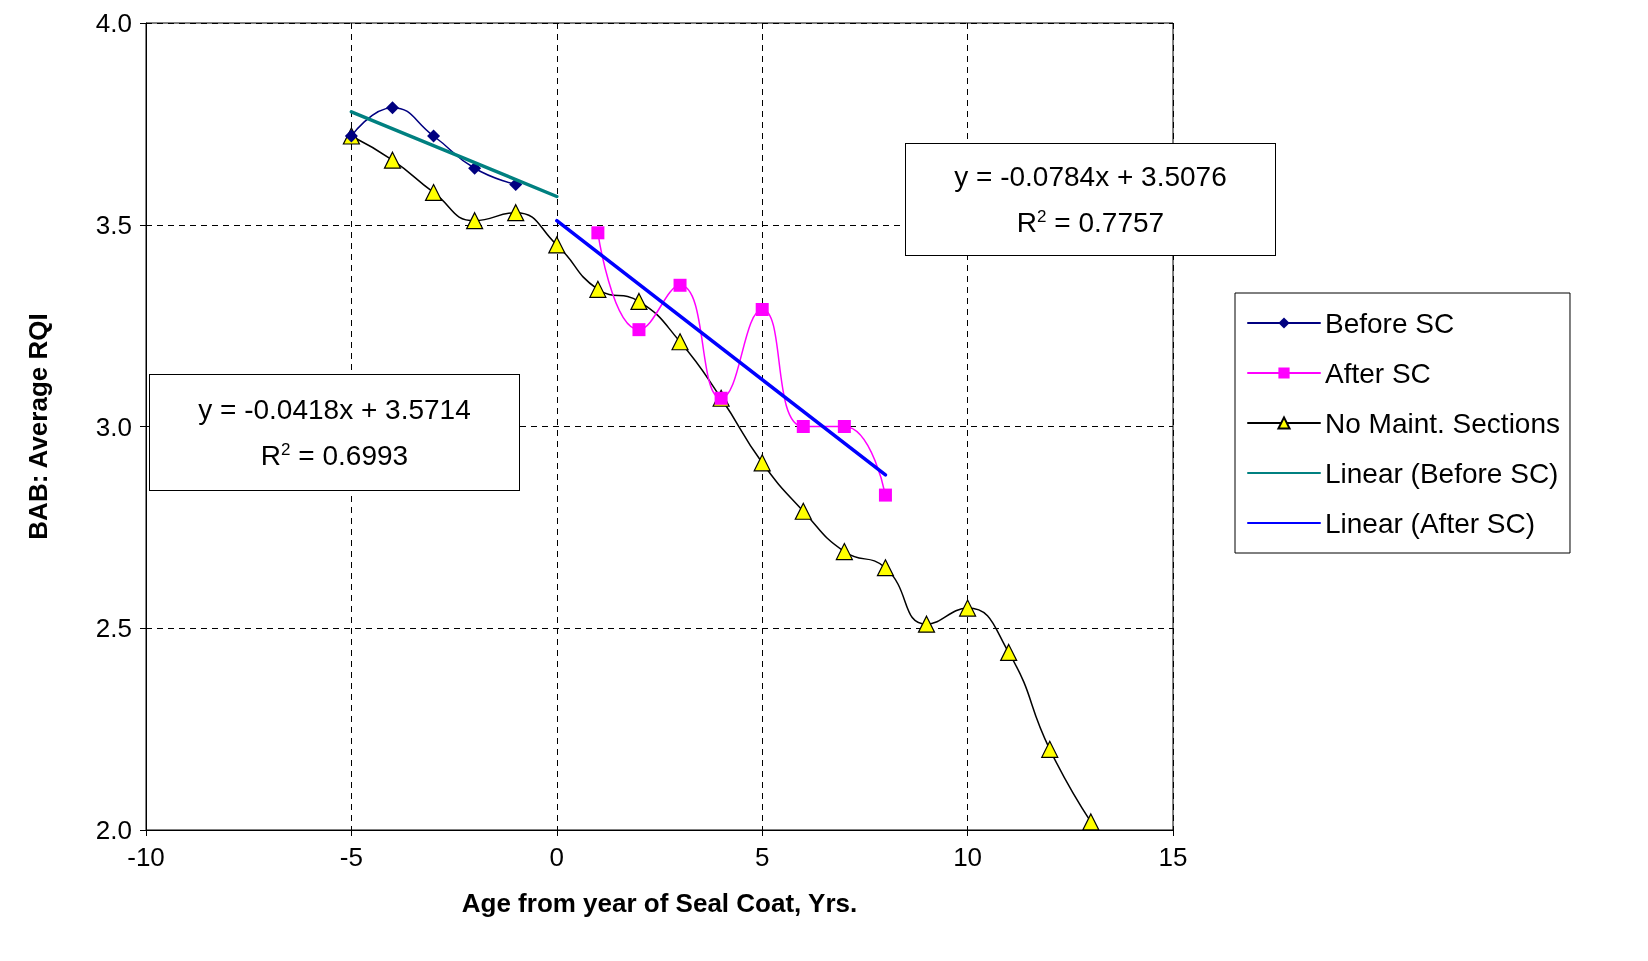  Describe the element at coordinates (113, 224) in the screenshot. I see `y-tick-label: 3.5` at that location.